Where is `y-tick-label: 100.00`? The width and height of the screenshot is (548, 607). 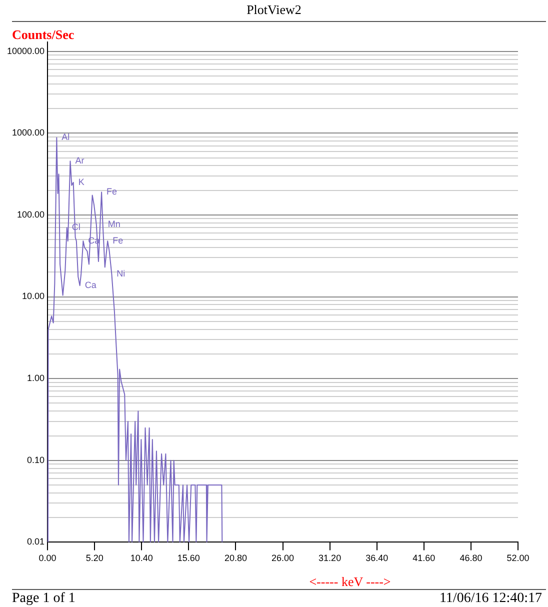
y-tick-label: 100.00 is located at coordinates (31, 214).